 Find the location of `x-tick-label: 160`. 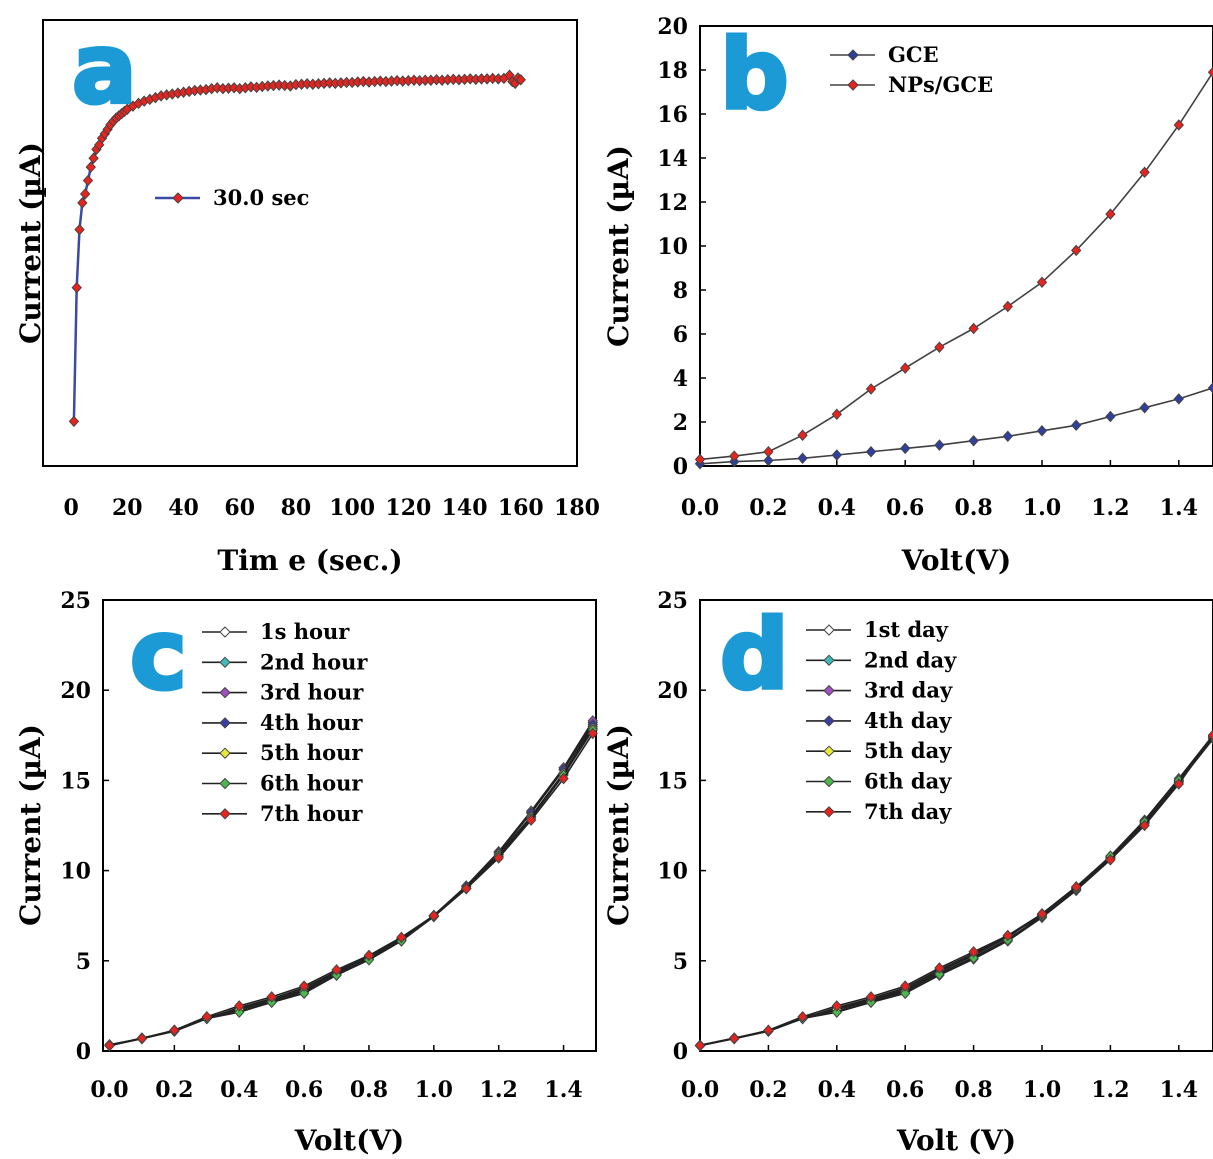

x-tick-label: 160 is located at coordinates (521, 508).